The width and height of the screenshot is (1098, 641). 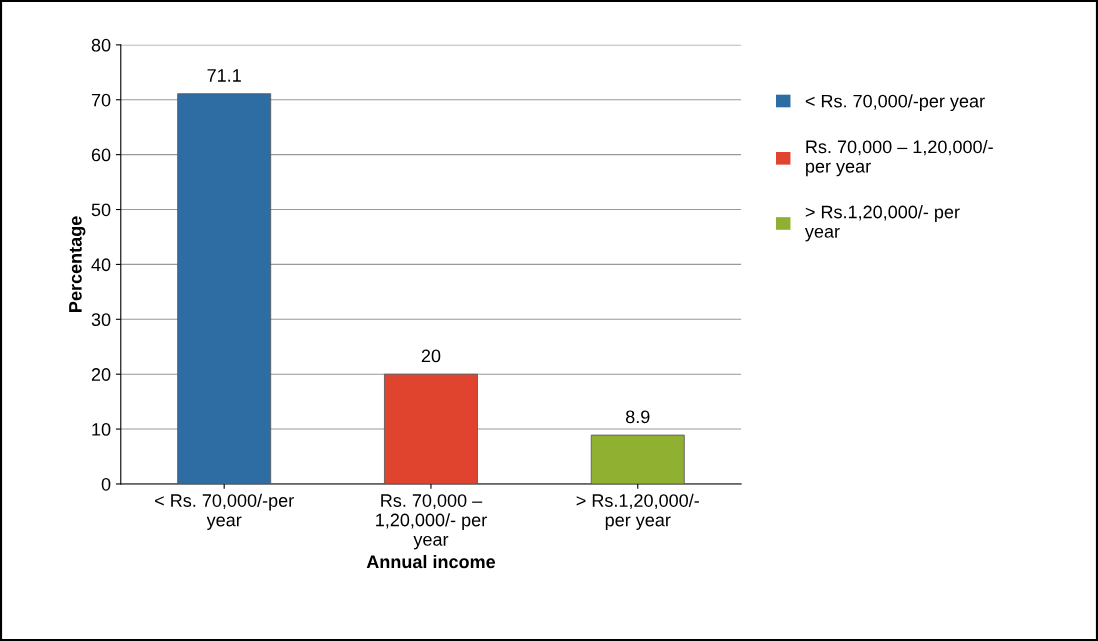 I want to click on x-tick-label: > Rs.1,20,000/- per year, so click(x=637, y=511).